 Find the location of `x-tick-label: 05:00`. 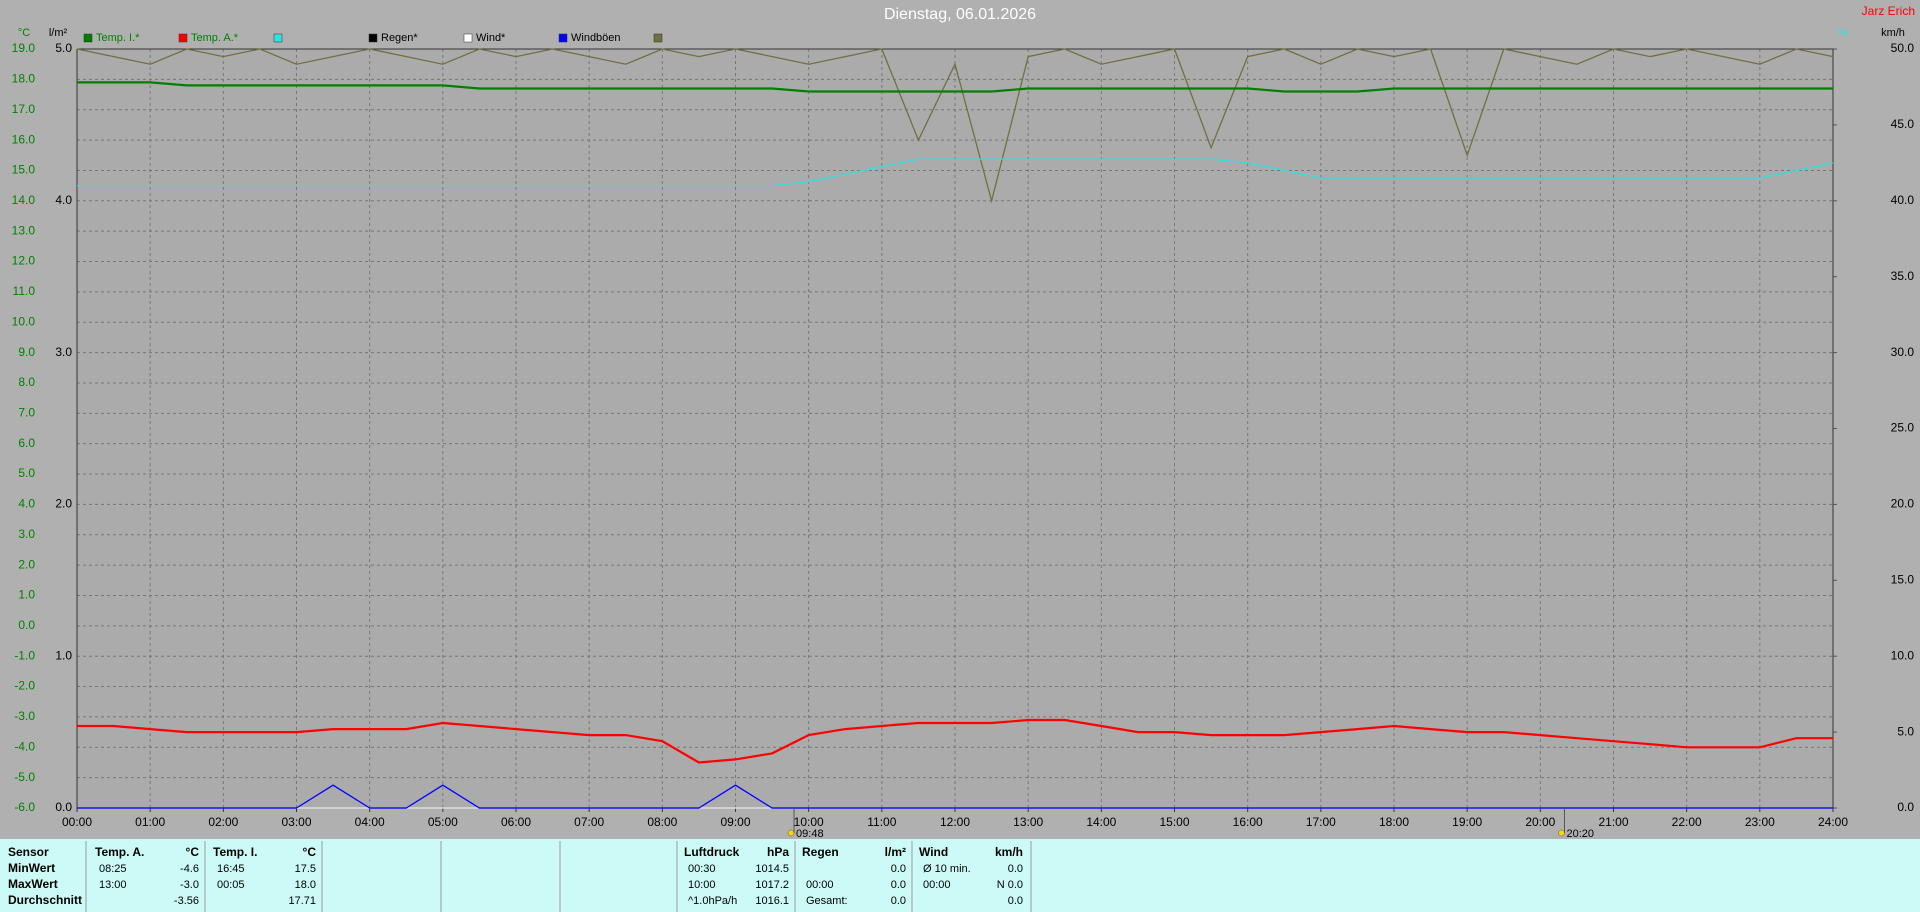

x-tick-label: 05:00 is located at coordinates (443, 822).